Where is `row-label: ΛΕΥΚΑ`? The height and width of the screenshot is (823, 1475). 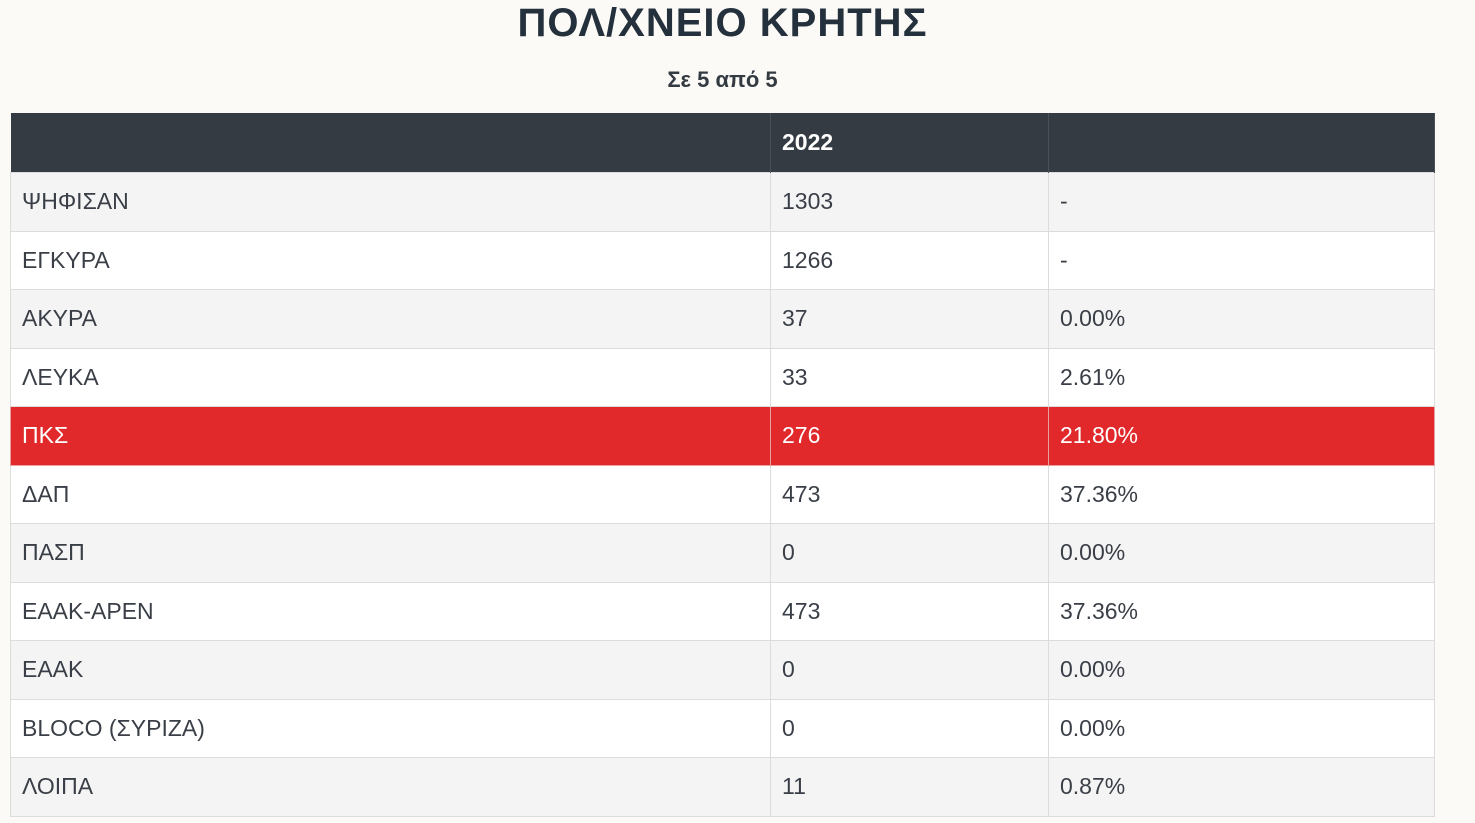
row-label: ΛΕΥΚΑ is located at coordinates (390, 377).